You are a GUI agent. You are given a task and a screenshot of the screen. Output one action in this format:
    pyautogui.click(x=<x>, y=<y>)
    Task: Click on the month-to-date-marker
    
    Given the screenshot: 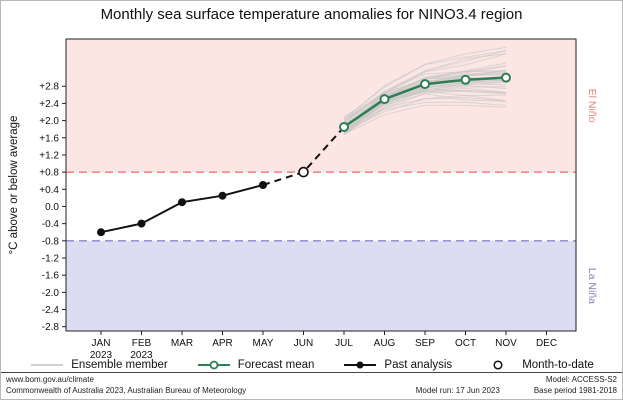 What is the action you would take?
    pyautogui.click(x=303, y=172)
    